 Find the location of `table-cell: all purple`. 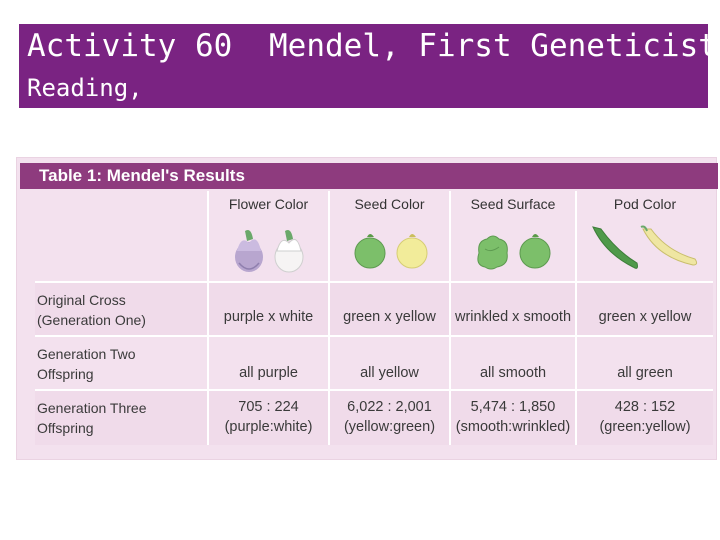

table-cell: all purple is located at coordinates (267, 364).